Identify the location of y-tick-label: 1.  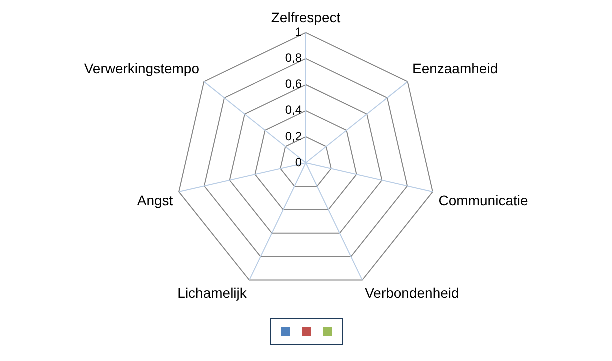
(298, 32).